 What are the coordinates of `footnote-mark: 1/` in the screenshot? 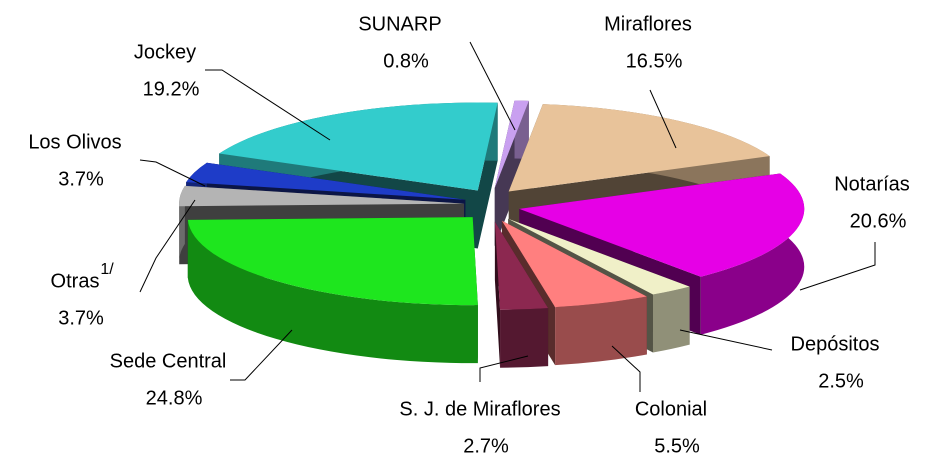 It's located at (107, 269).